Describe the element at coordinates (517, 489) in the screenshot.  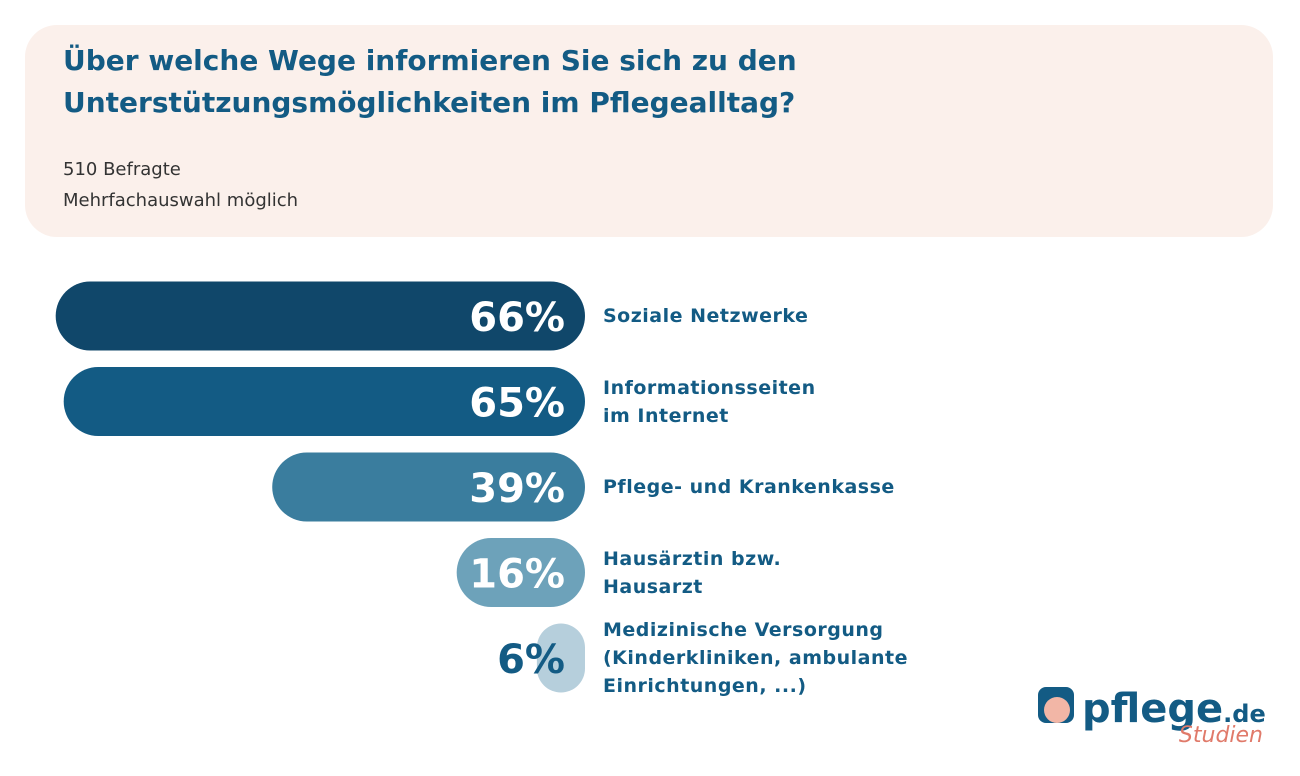
I see `value-label: 39%` at that location.